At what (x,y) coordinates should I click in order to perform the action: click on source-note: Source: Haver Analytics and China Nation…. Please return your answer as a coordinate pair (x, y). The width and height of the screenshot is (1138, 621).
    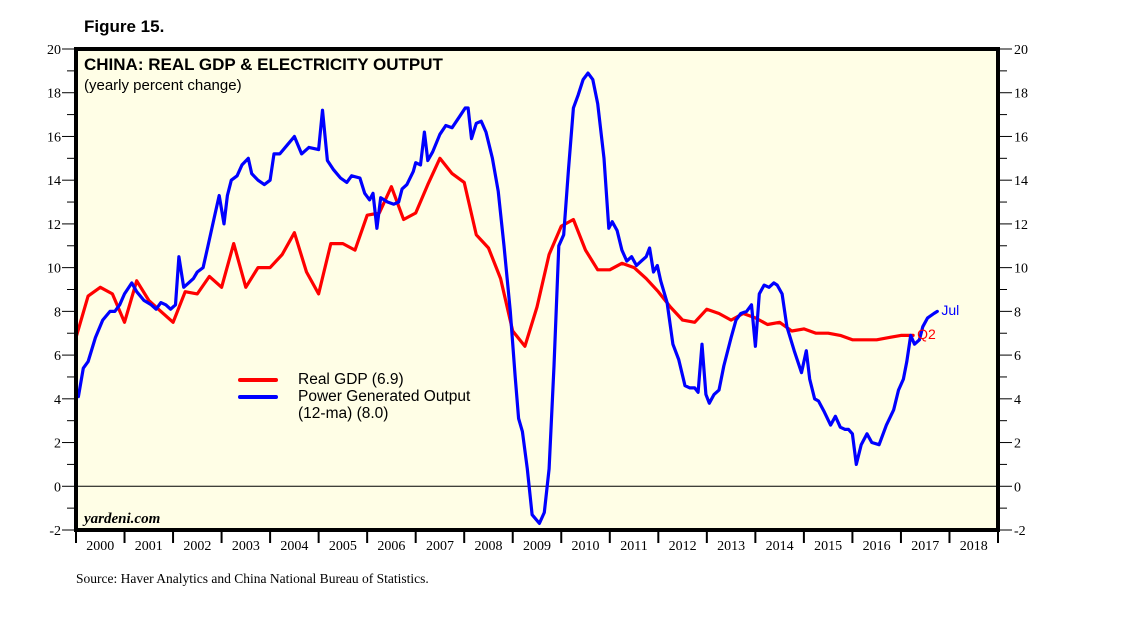
    Looking at the image, I should click on (252, 578).